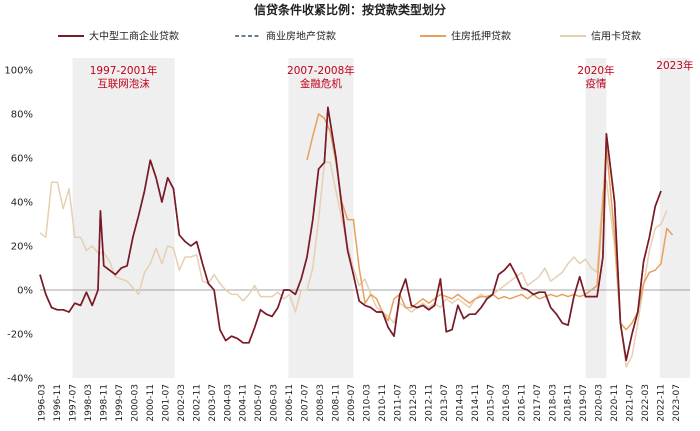 The width and height of the screenshot is (700, 431). I want to click on x-tick-label: 1998-11, so click(104, 403).